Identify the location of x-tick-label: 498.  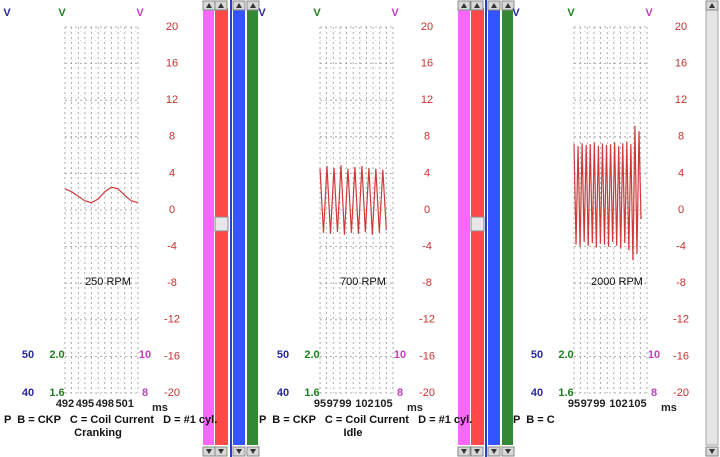
(105, 404).